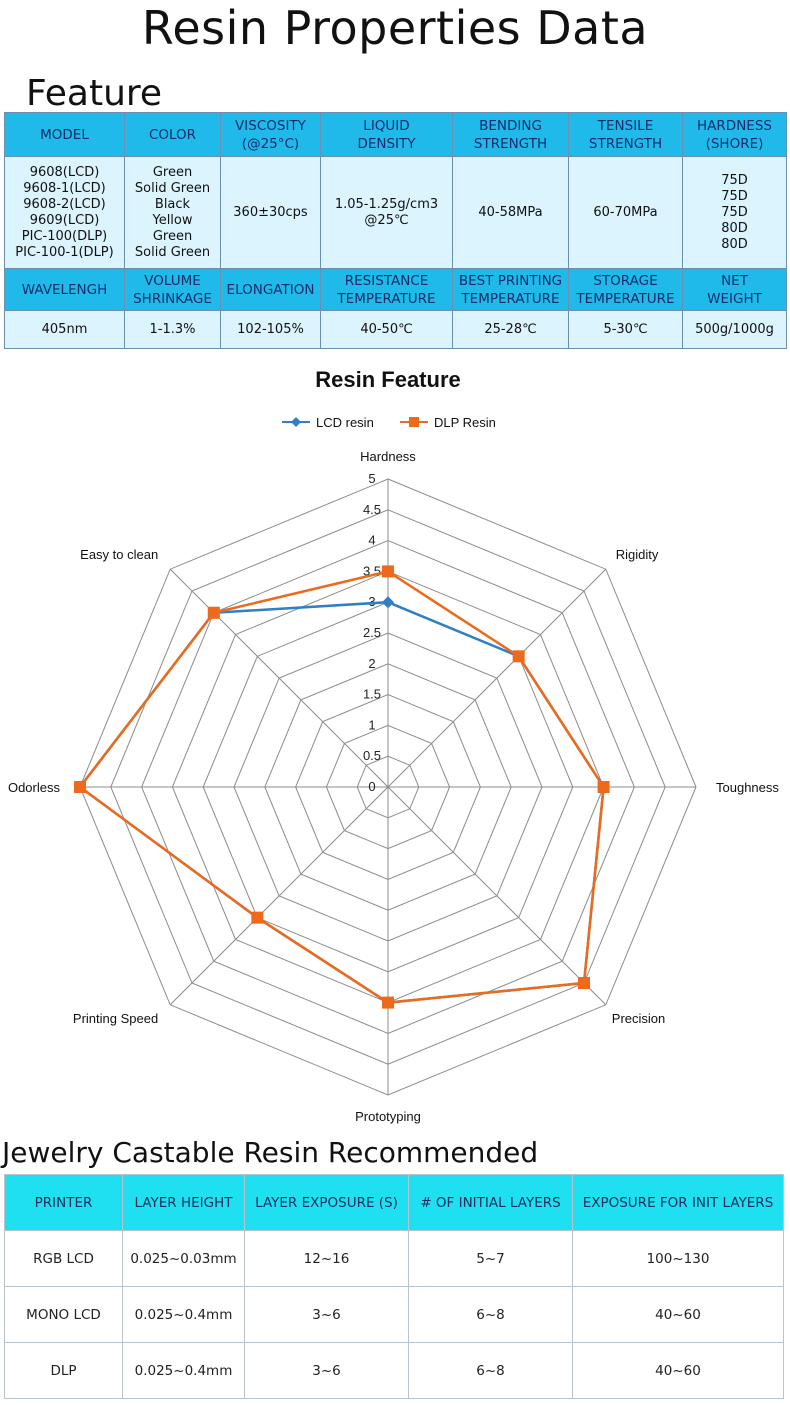 The width and height of the screenshot is (790, 1405). I want to click on jewelry-cell: MONO LCD, so click(63, 1314).